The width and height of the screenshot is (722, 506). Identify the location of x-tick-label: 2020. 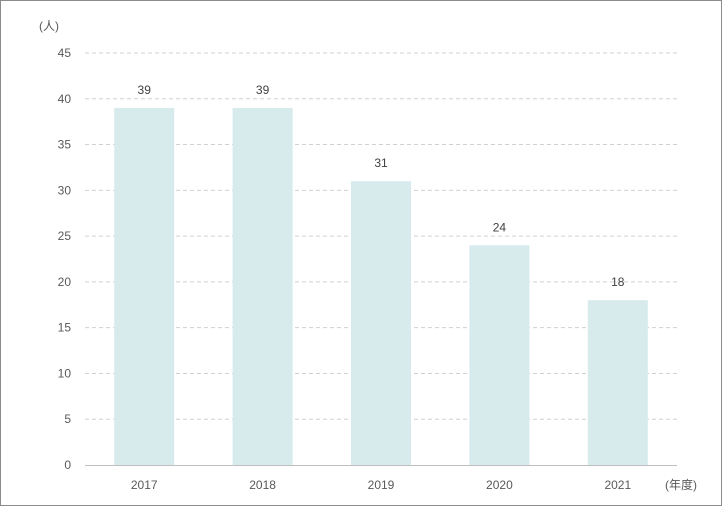
(499, 485).